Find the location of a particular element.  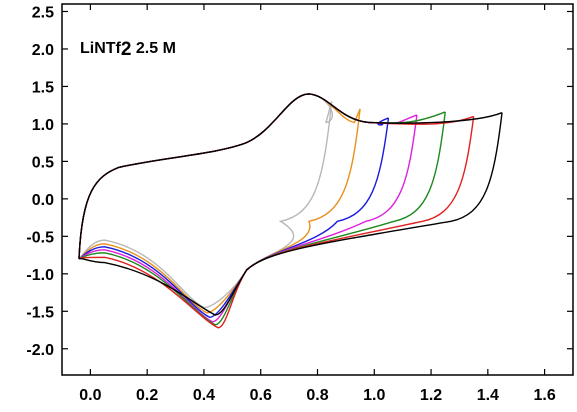

annotation-rest: 2.5 M is located at coordinates (153, 48).